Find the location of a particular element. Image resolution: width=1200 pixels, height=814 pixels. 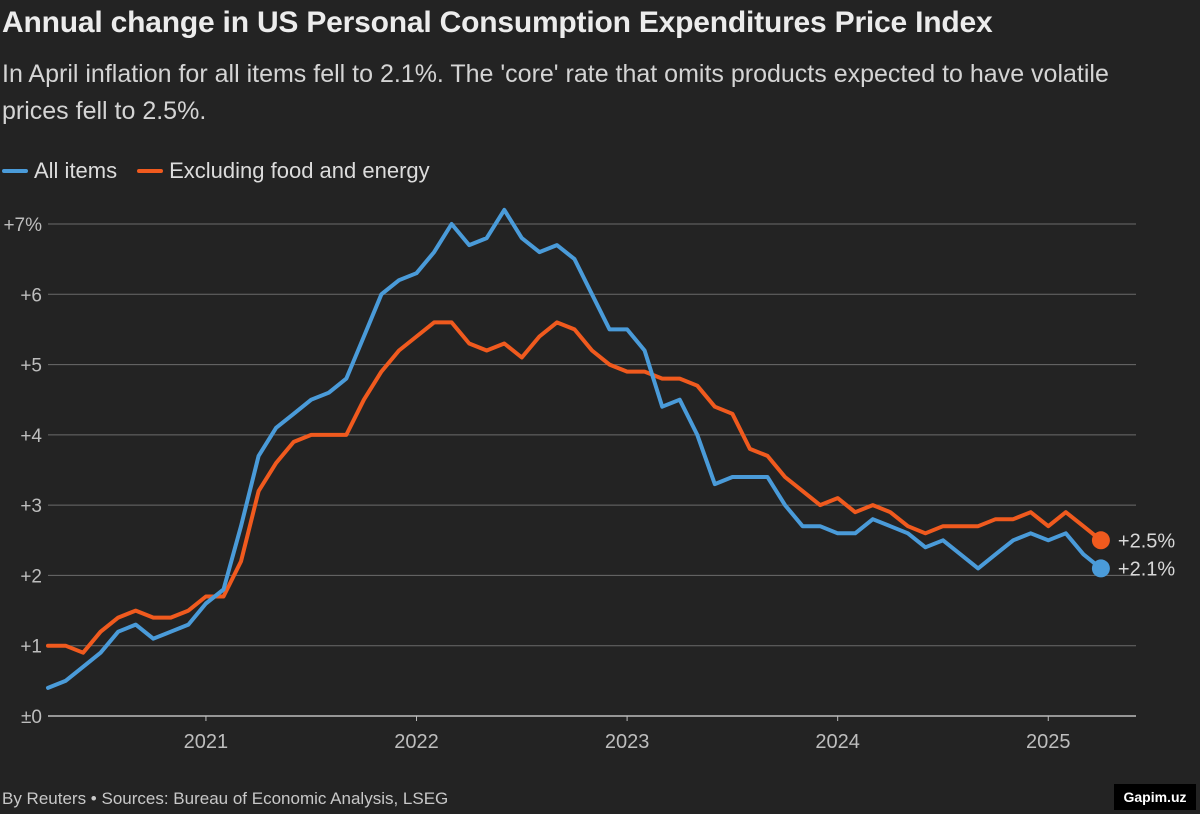

watermark-badge: Gapim.uz is located at coordinates (1155, 797).